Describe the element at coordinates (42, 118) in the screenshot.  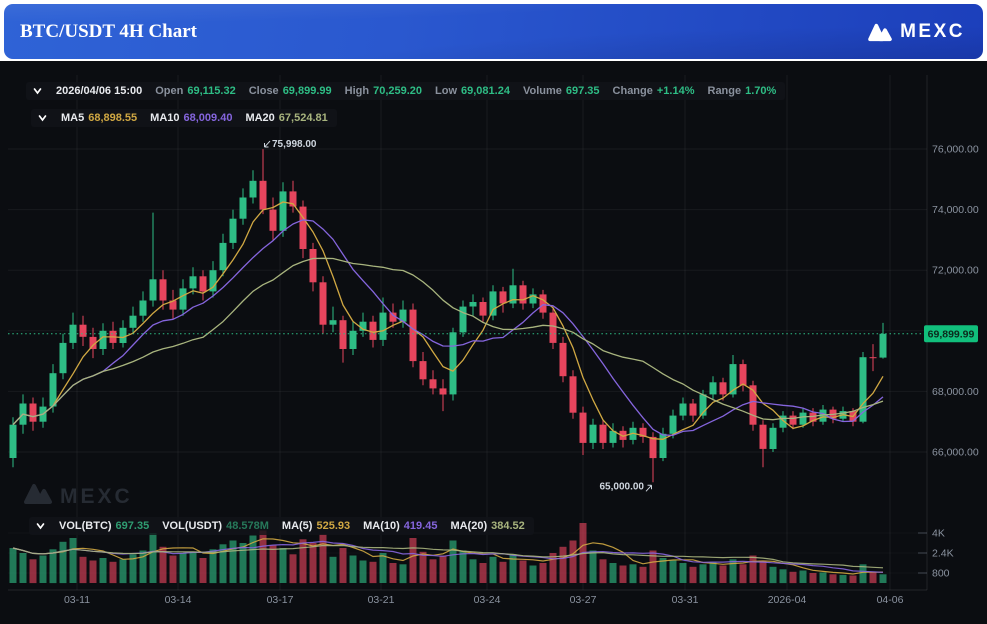
I see `collapse-ma-icon` at that location.